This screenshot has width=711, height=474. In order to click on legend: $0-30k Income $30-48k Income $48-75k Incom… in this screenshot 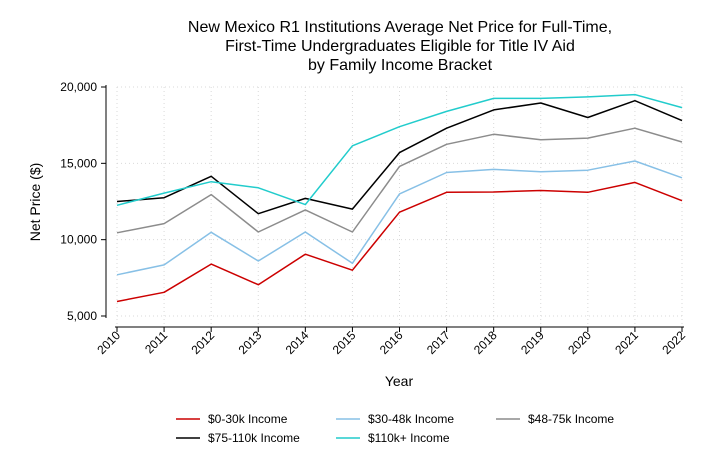, I will do `click(395, 428)`.